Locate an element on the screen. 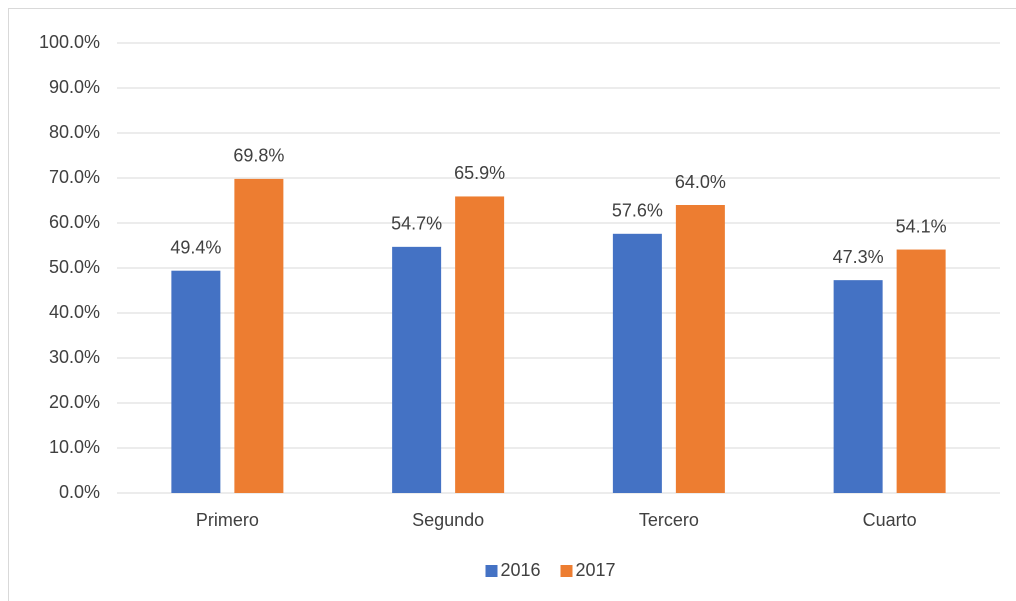  y-tick-label: 70.0% is located at coordinates (74, 177).